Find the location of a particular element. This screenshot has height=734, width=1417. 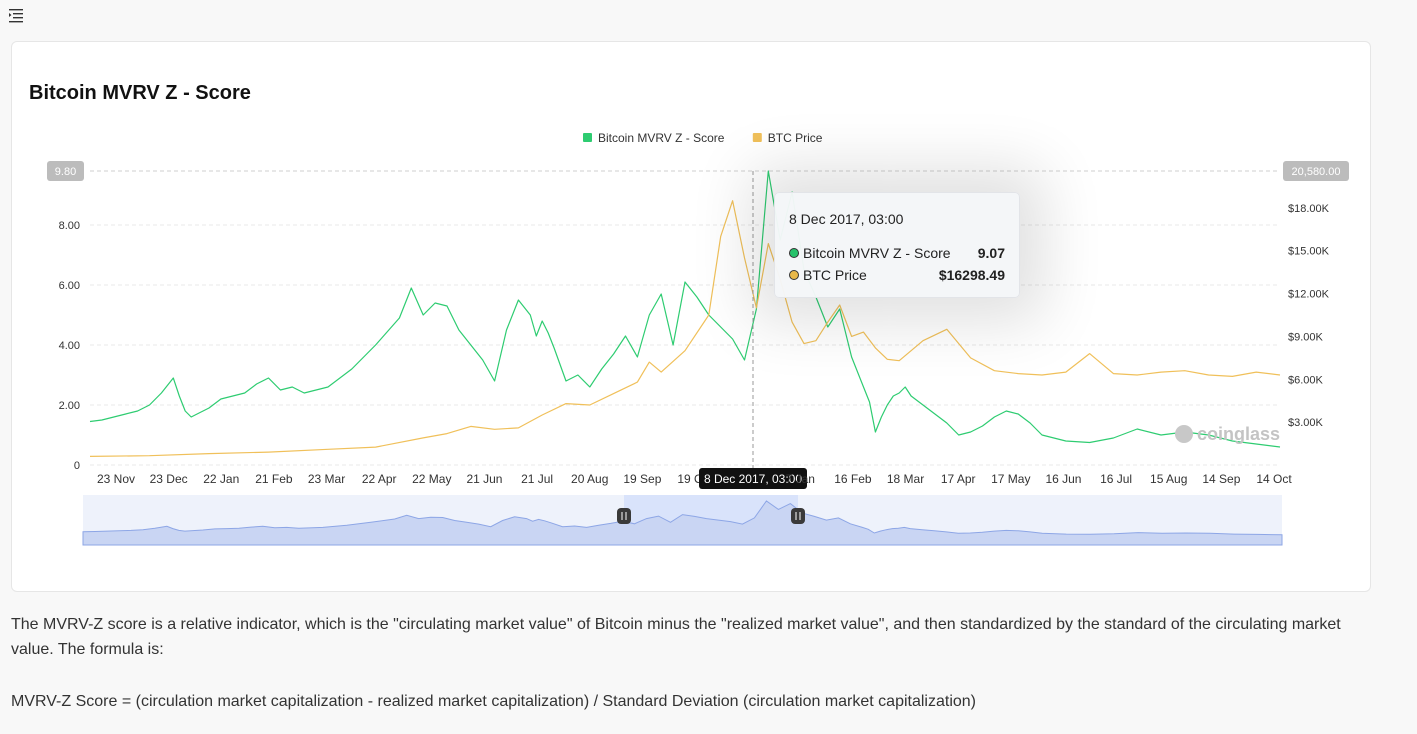

y-right-max-label: 20,580.00 is located at coordinates (1316, 172).